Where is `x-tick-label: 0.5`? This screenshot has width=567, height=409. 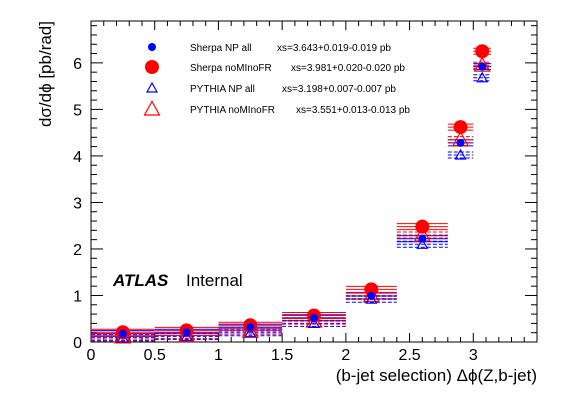
x-tick-label: 0.5 is located at coordinates (155, 355).